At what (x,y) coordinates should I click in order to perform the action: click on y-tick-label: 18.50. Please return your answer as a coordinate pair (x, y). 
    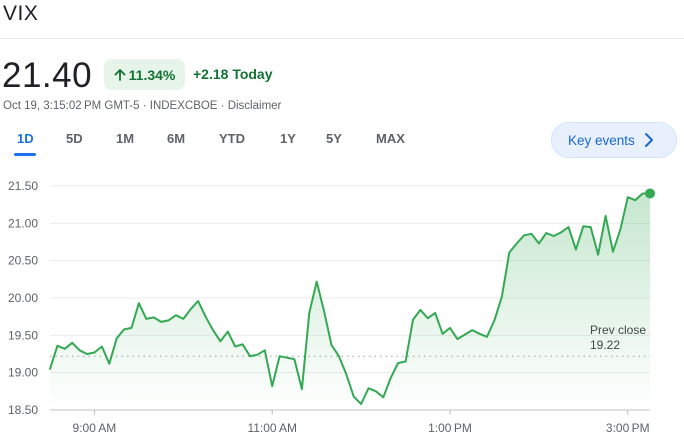
    Looking at the image, I should click on (23, 410).